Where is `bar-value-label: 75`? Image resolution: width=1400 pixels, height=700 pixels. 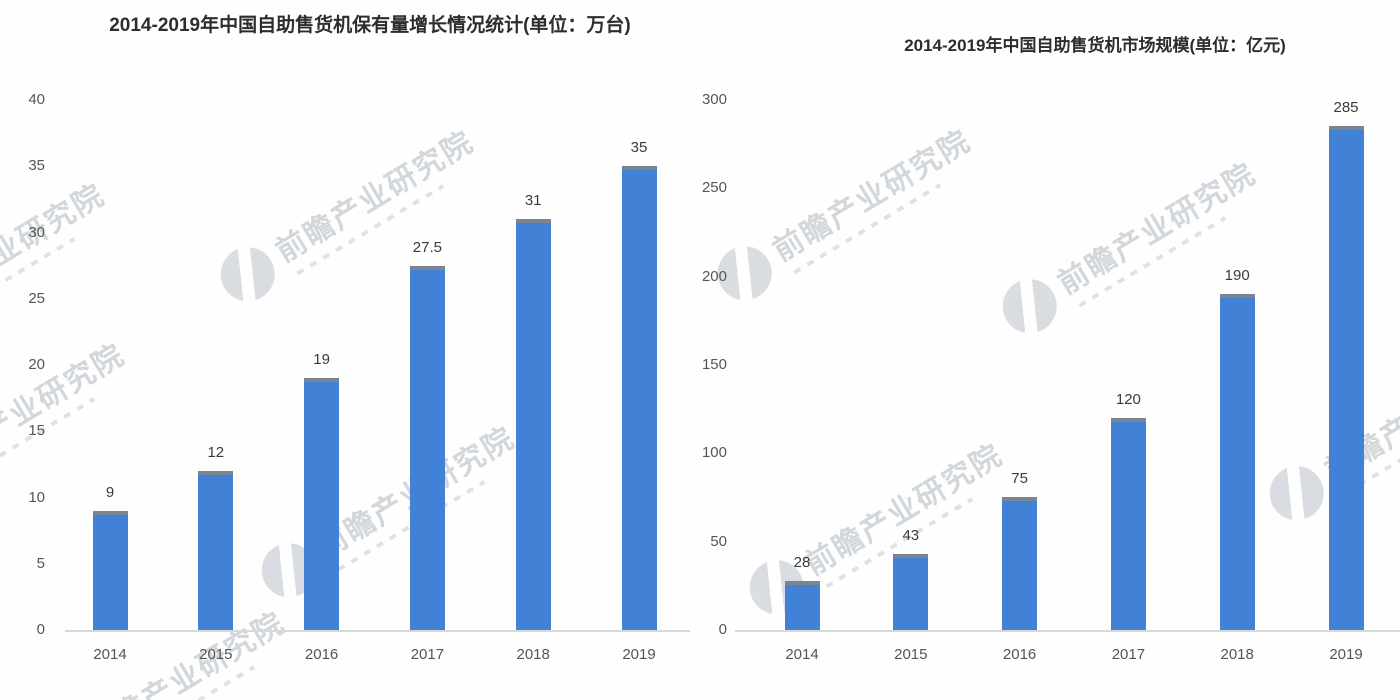
bar-value-label: 75 is located at coordinates (1019, 478).